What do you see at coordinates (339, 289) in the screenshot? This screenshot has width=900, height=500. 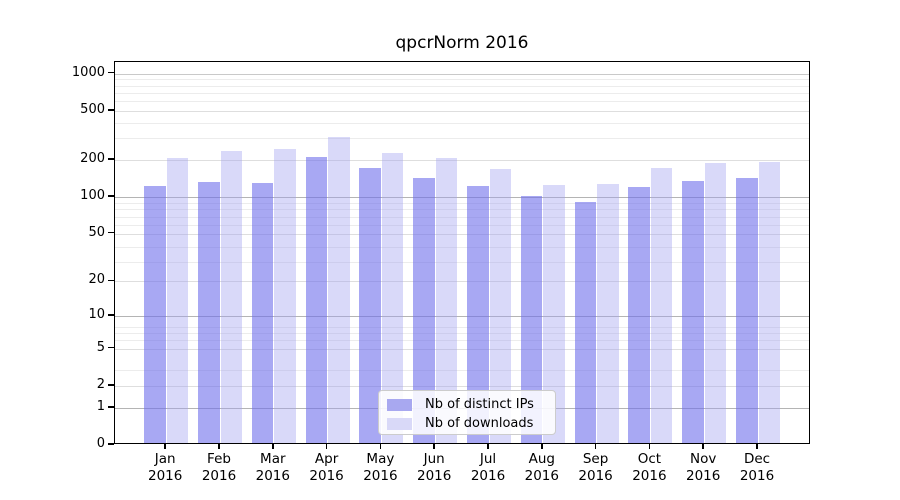 I see `bar-apr-downloads` at bounding box center [339, 289].